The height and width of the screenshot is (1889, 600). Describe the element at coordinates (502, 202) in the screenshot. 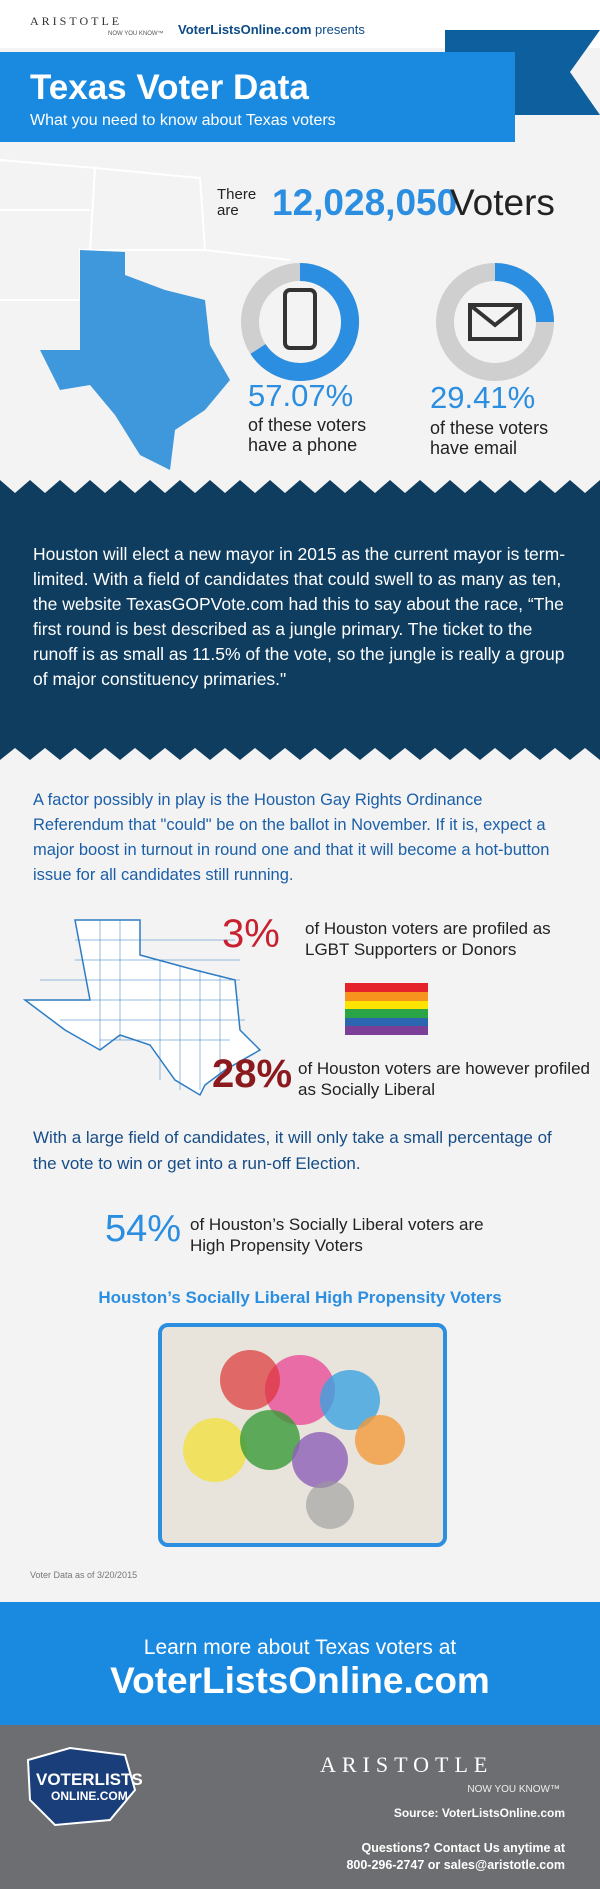

I see `voters-label: Voters` at that location.